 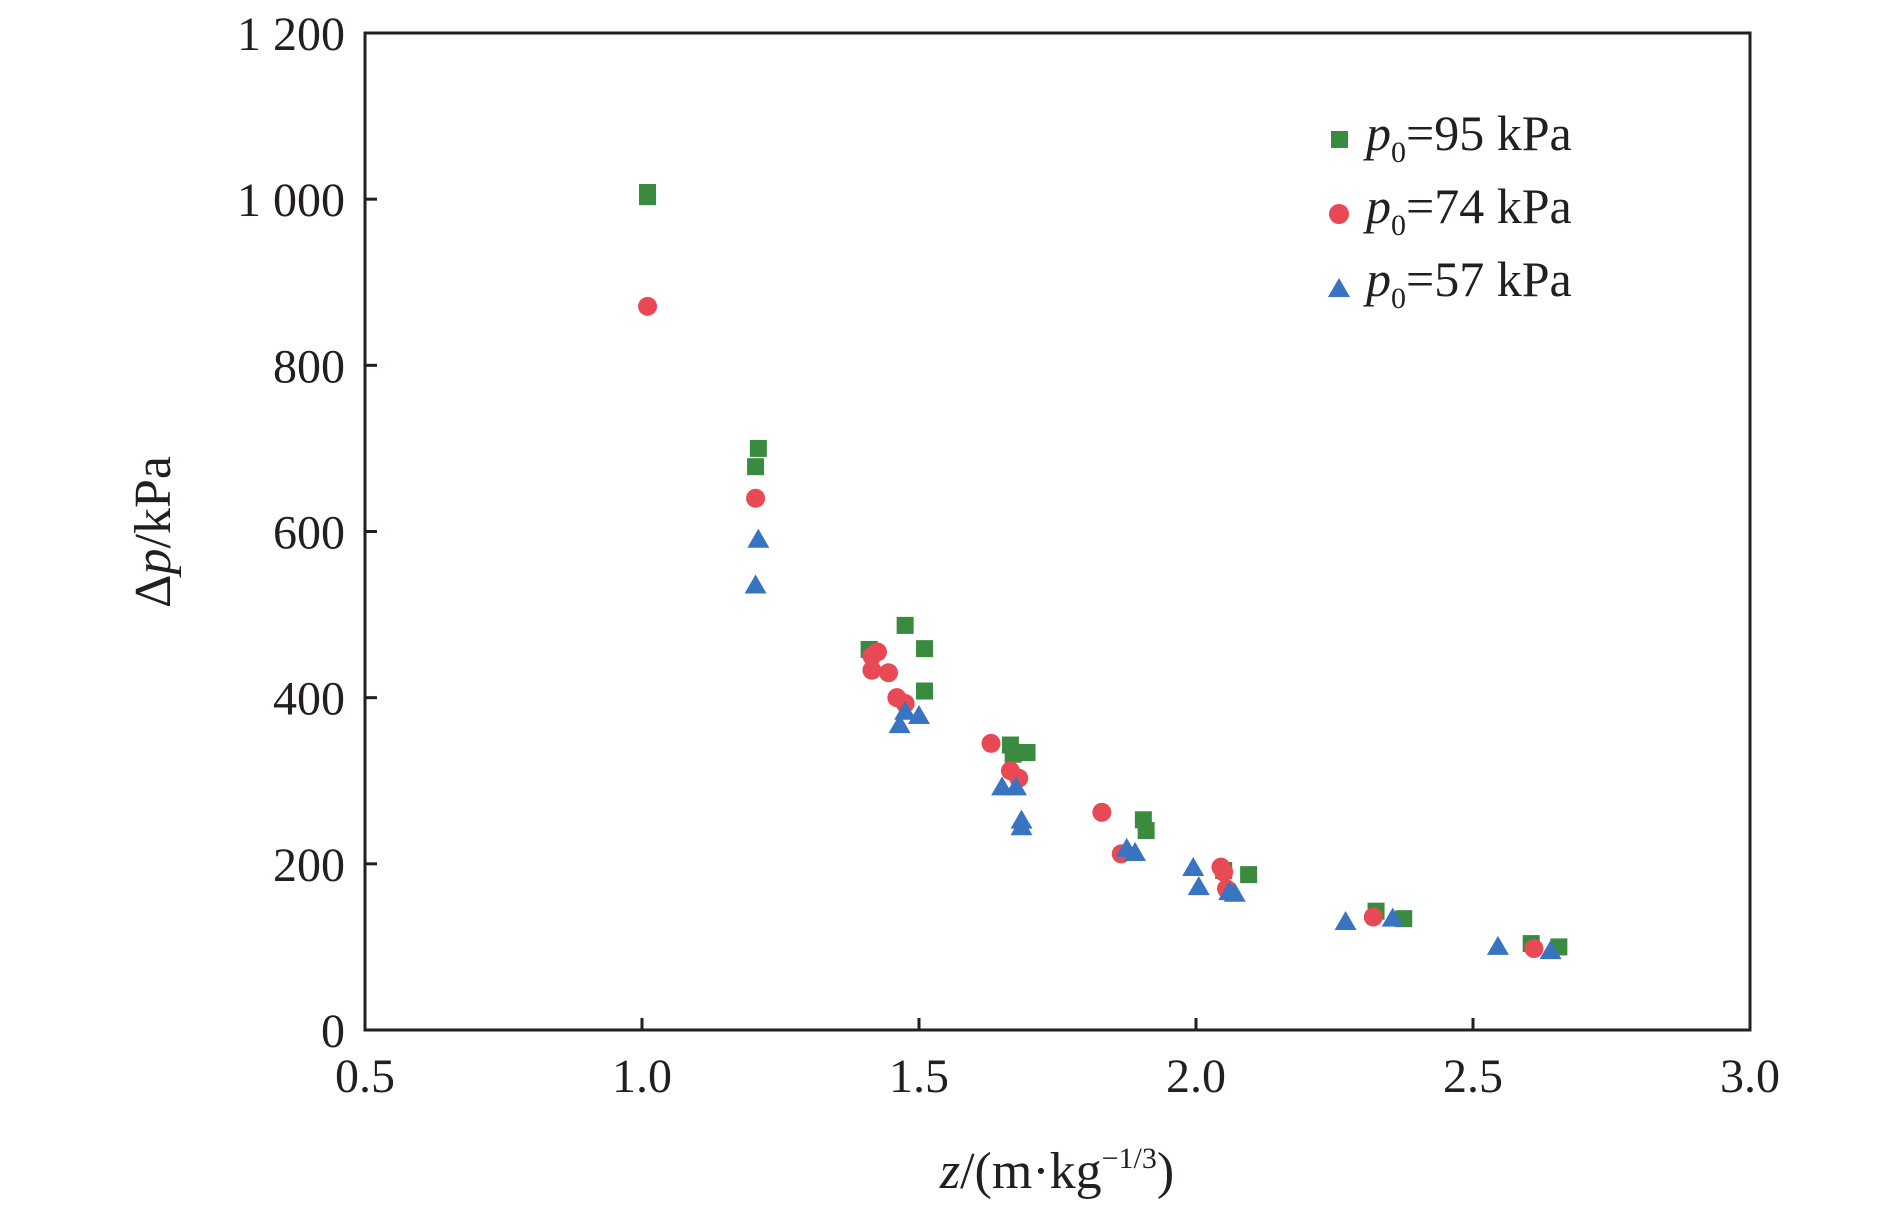 I want to click on x-axis-exponent: −1/3, so click(x=1129, y=1158).